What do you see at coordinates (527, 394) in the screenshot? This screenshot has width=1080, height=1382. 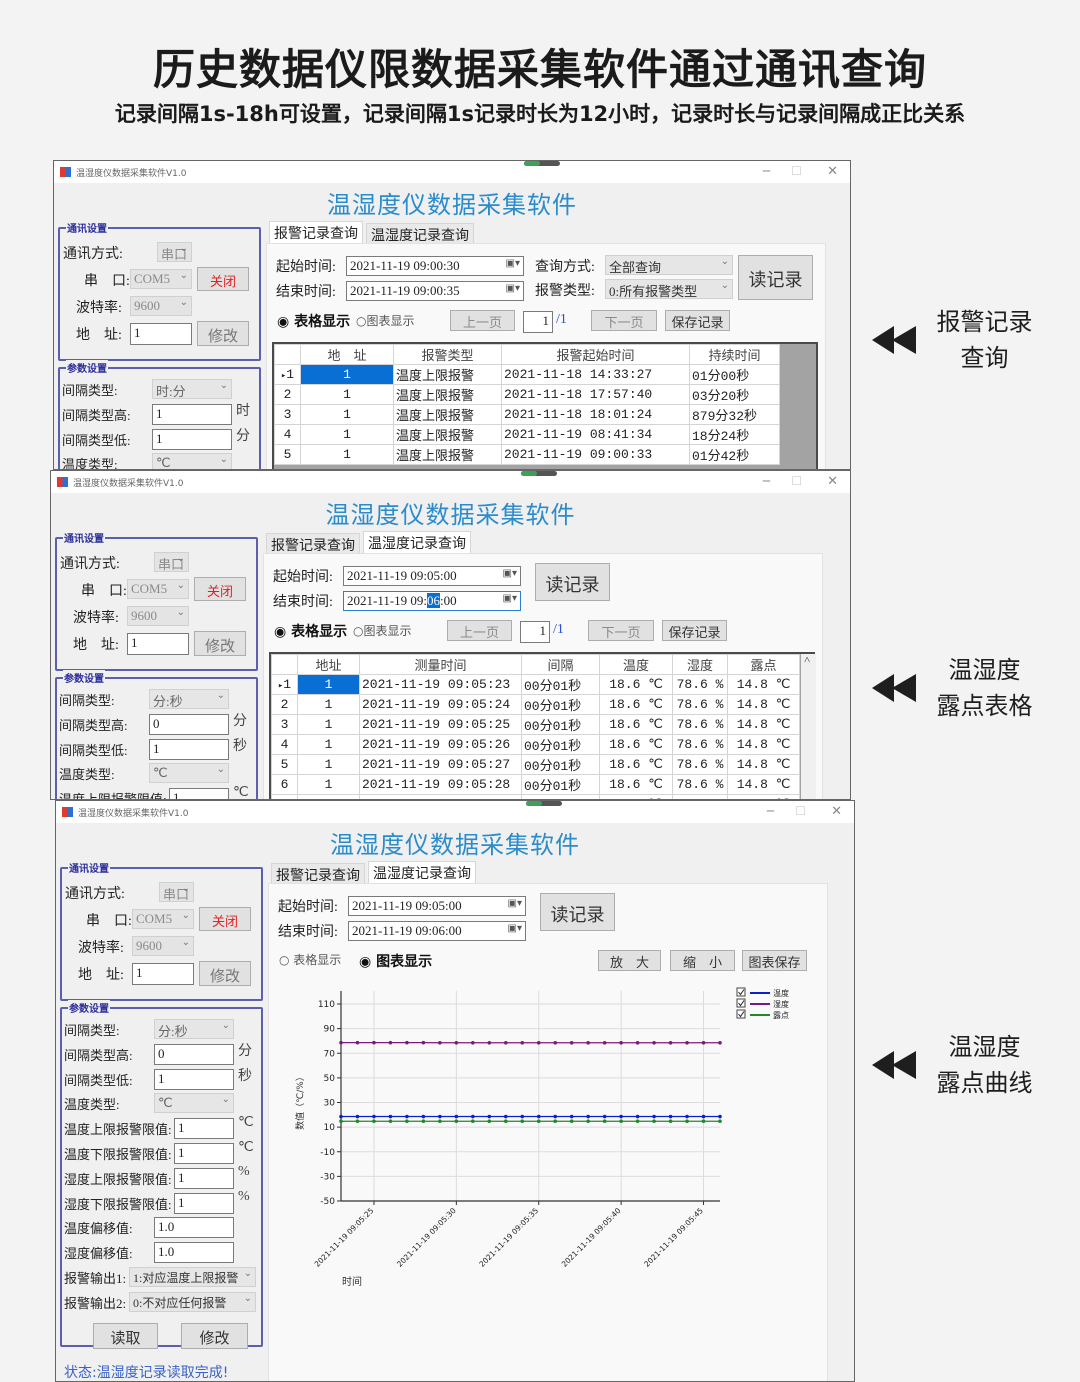 I see `table-row: 2 1 温度上限报警 2021-11-18 17:57:40 03分20秒` at bounding box center [527, 394].